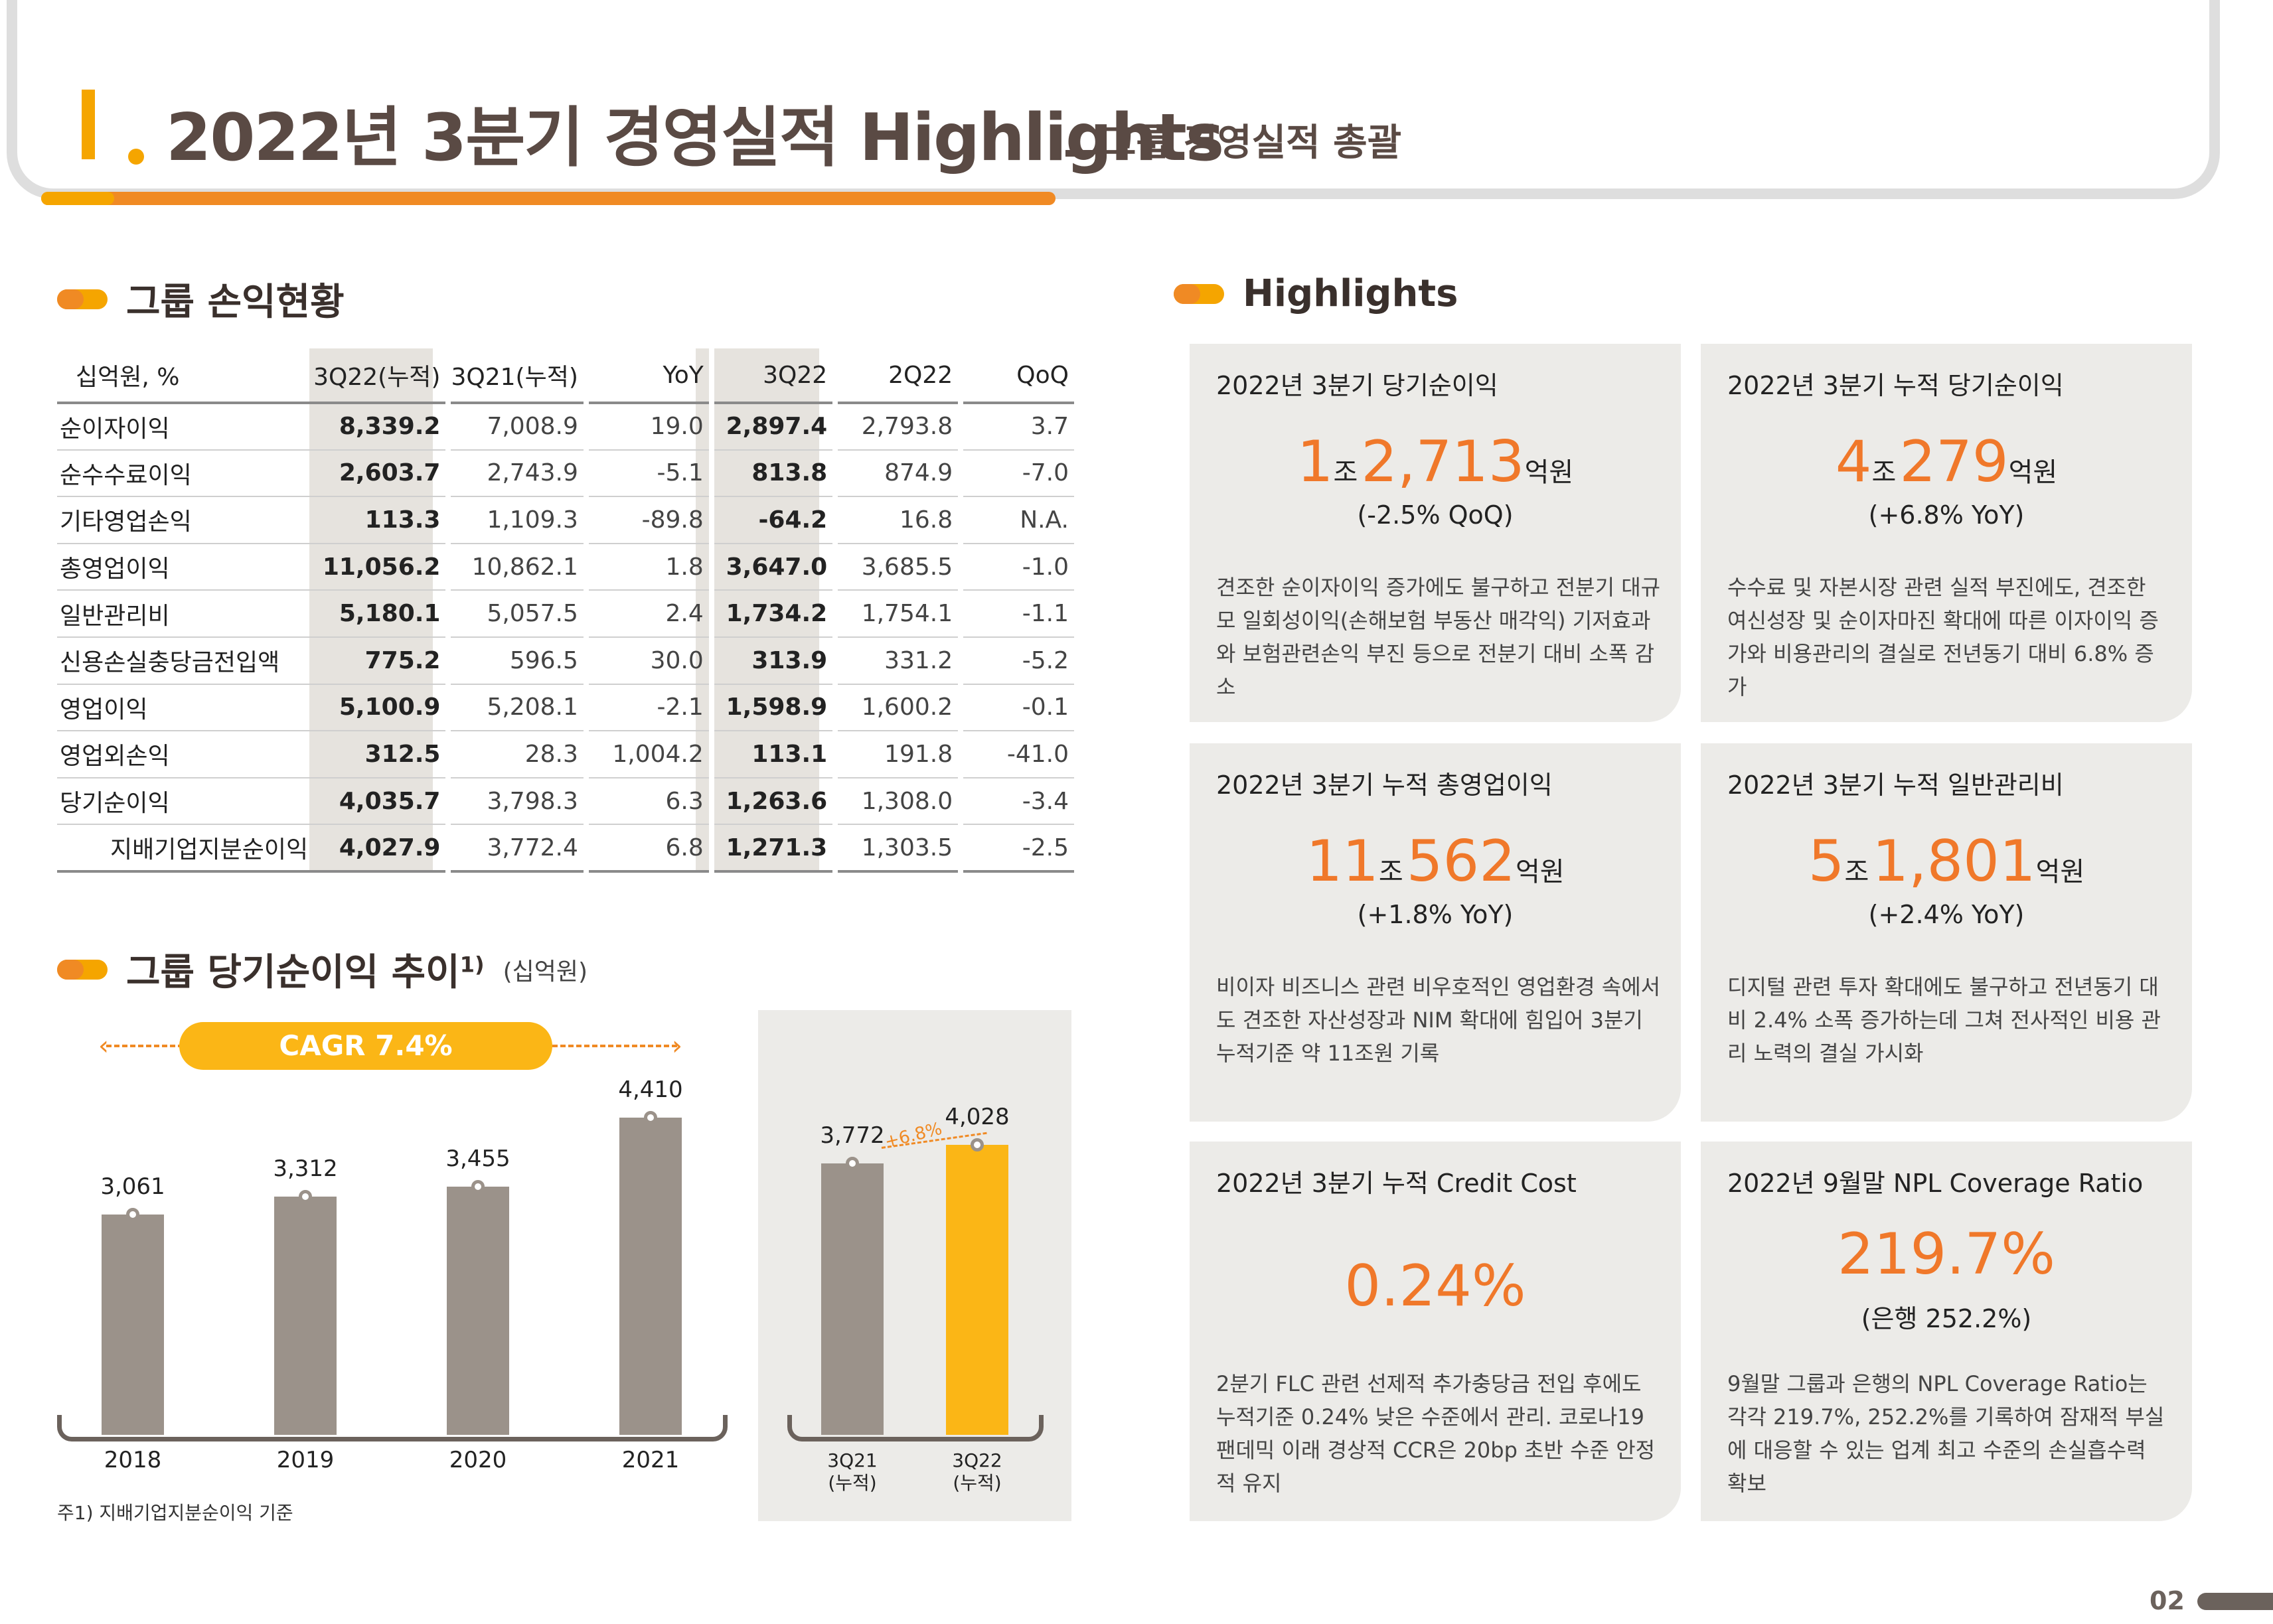 The width and height of the screenshot is (2273, 1624). Describe the element at coordinates (2235, 1601) in the screenshot. I see `page-number-pill` at that location.